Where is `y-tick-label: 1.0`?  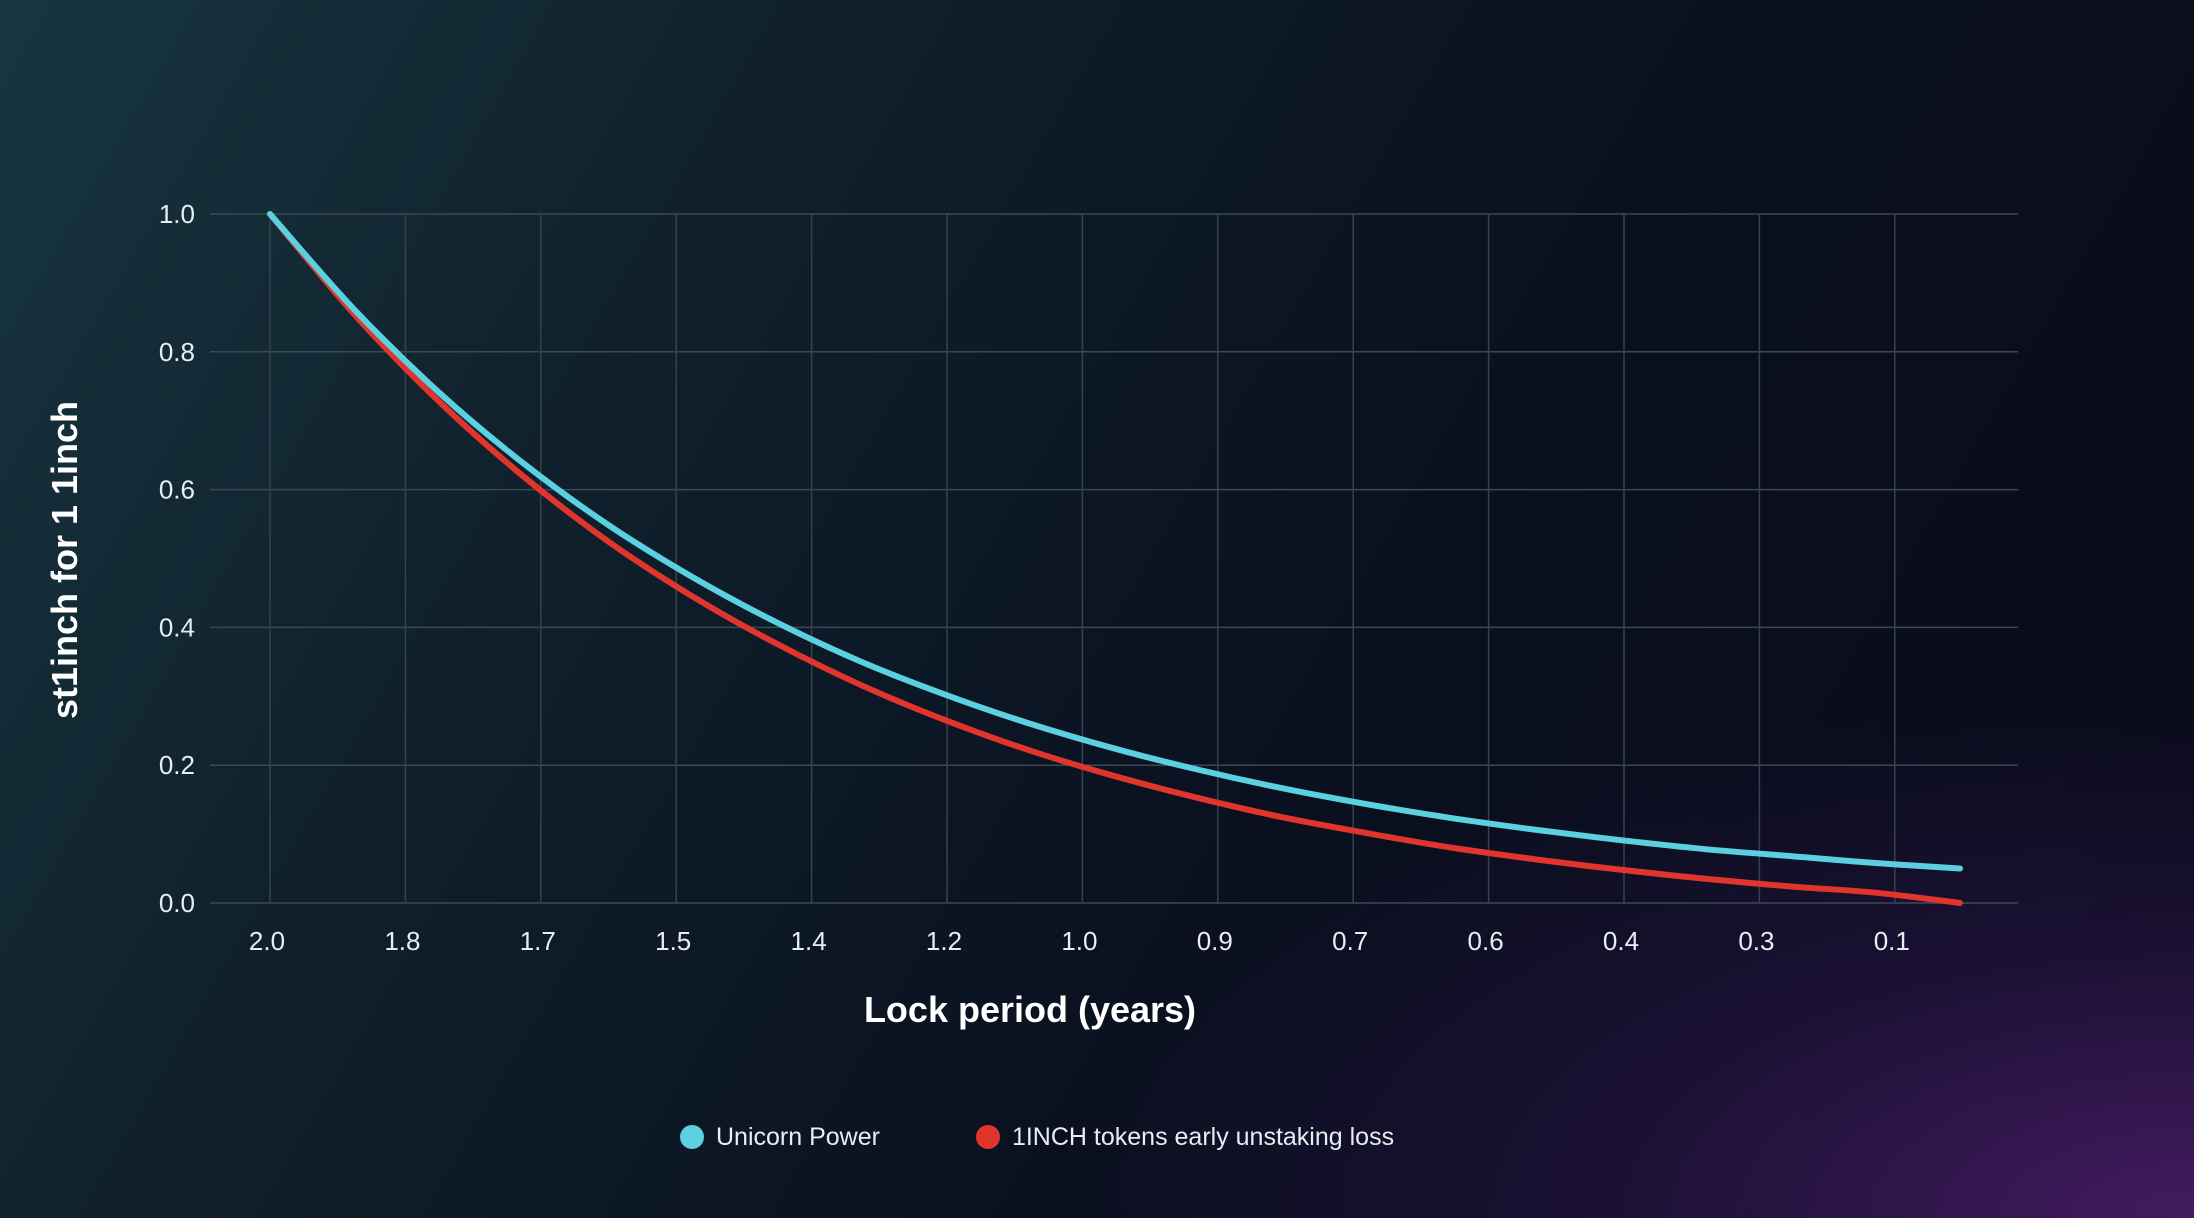 y-tick-label: 1.0 is located at coordinates (177, 214).